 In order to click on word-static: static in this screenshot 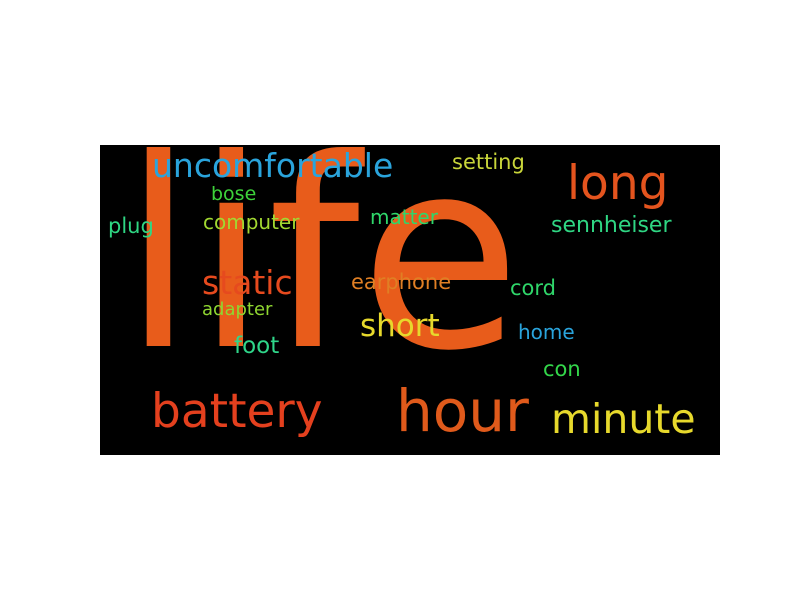, I will do `click(247, 282)`.